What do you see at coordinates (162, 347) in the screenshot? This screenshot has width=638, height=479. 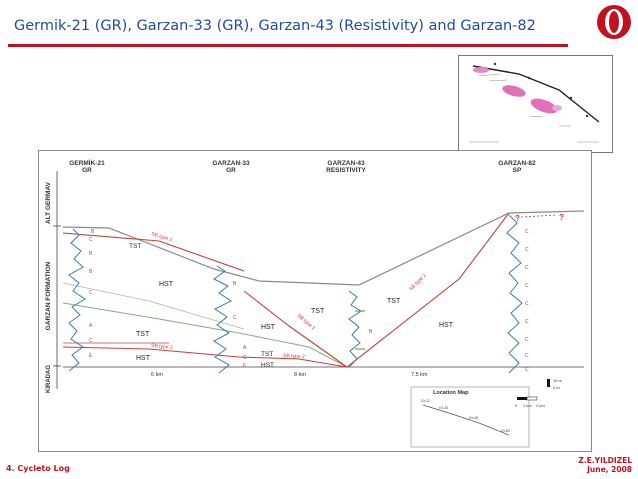 I see `sb-label-4: SB type 2` at bounding box center [162, 347].